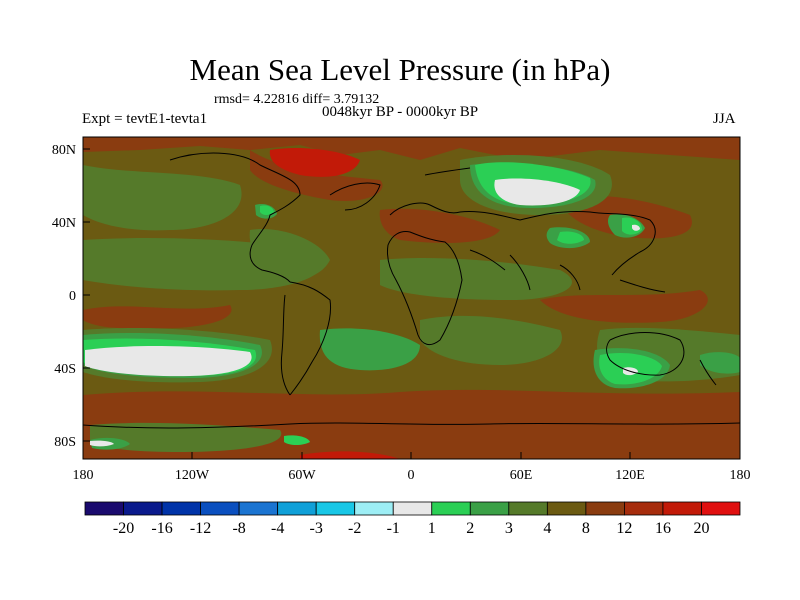 The height and width of the screenshot is (600, 800). I want to click on colorbar-label: -2, so click(354, 528).